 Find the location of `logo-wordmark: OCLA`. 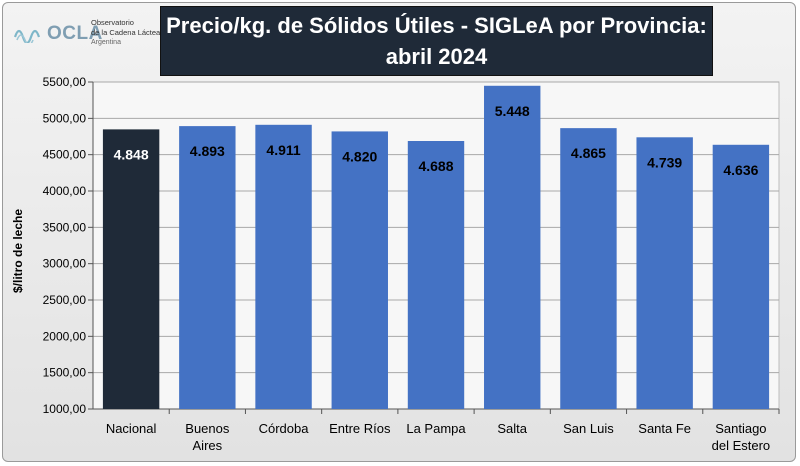

logo-wordmark: OCLA is located at coordinates (75, 33).